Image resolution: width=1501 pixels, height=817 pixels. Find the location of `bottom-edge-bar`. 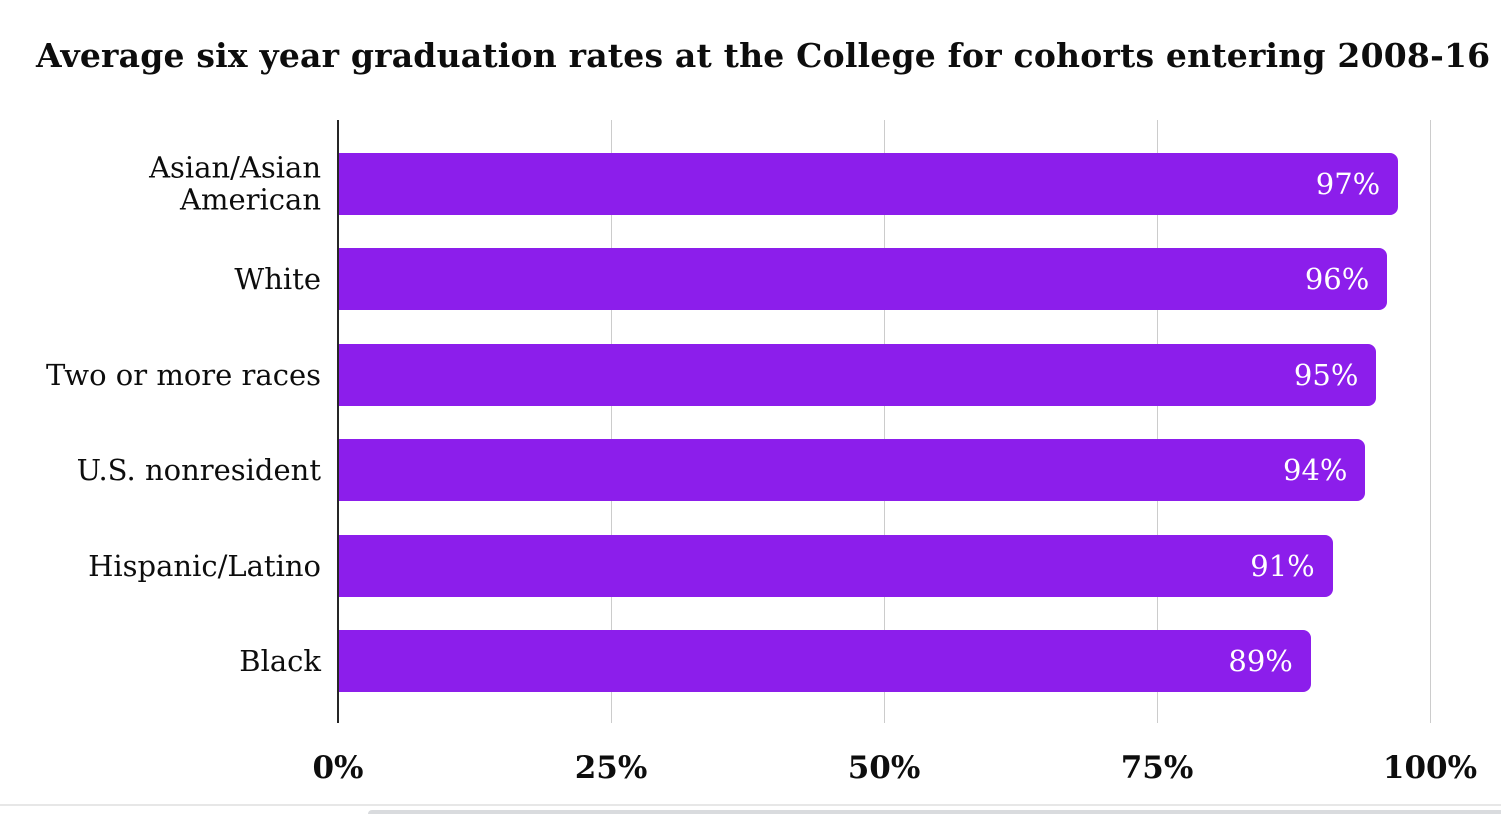

bottom-edge-bar is located at coordinates (934, 812).